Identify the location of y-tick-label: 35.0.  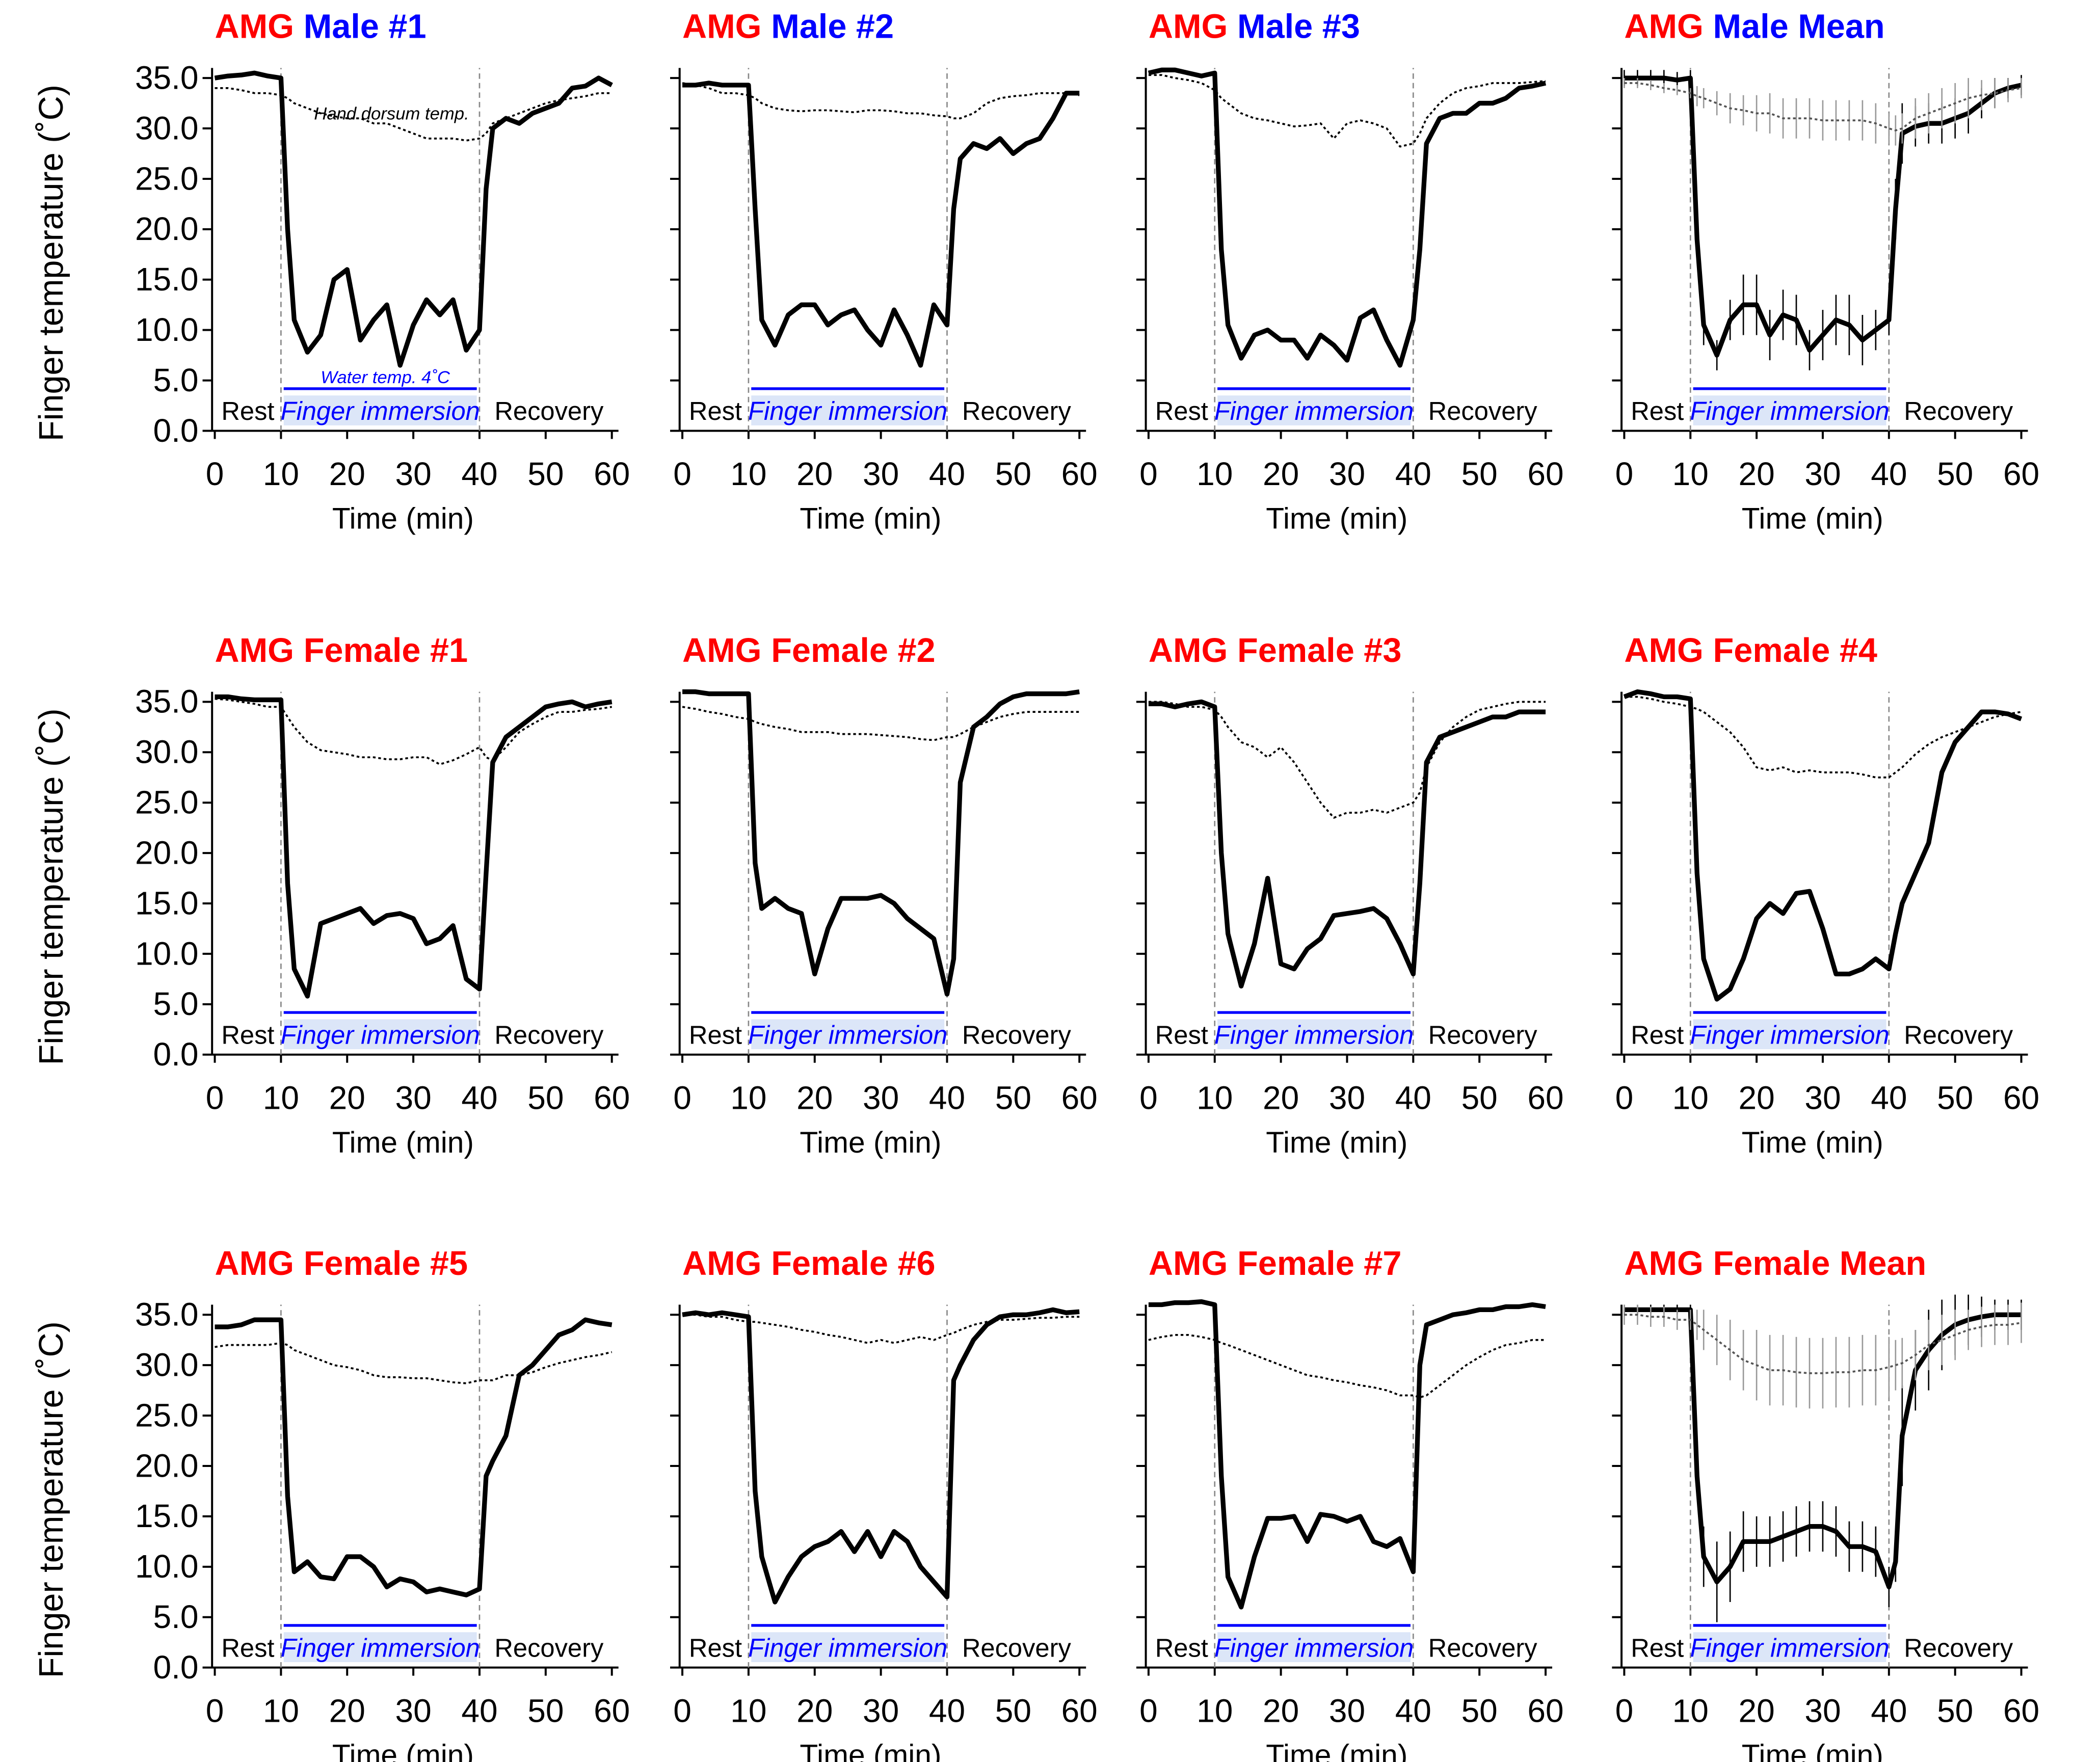
(167, 1314).